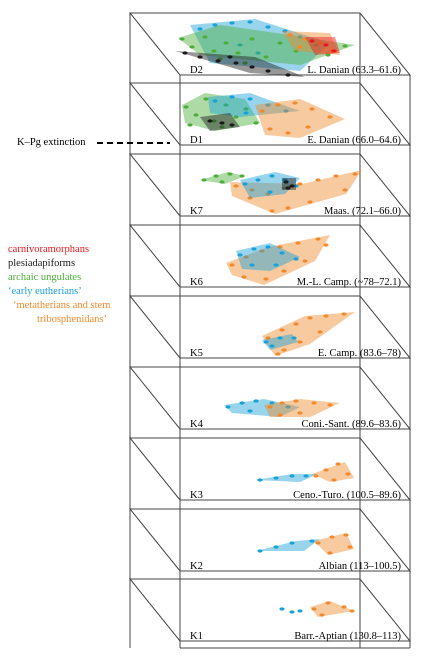 The height and width of the screenshot is (661, 430). What do you see at coordinates (196, 495) in the screenshot?
I see `layer-code: K3` at bounding box center [196, 495].